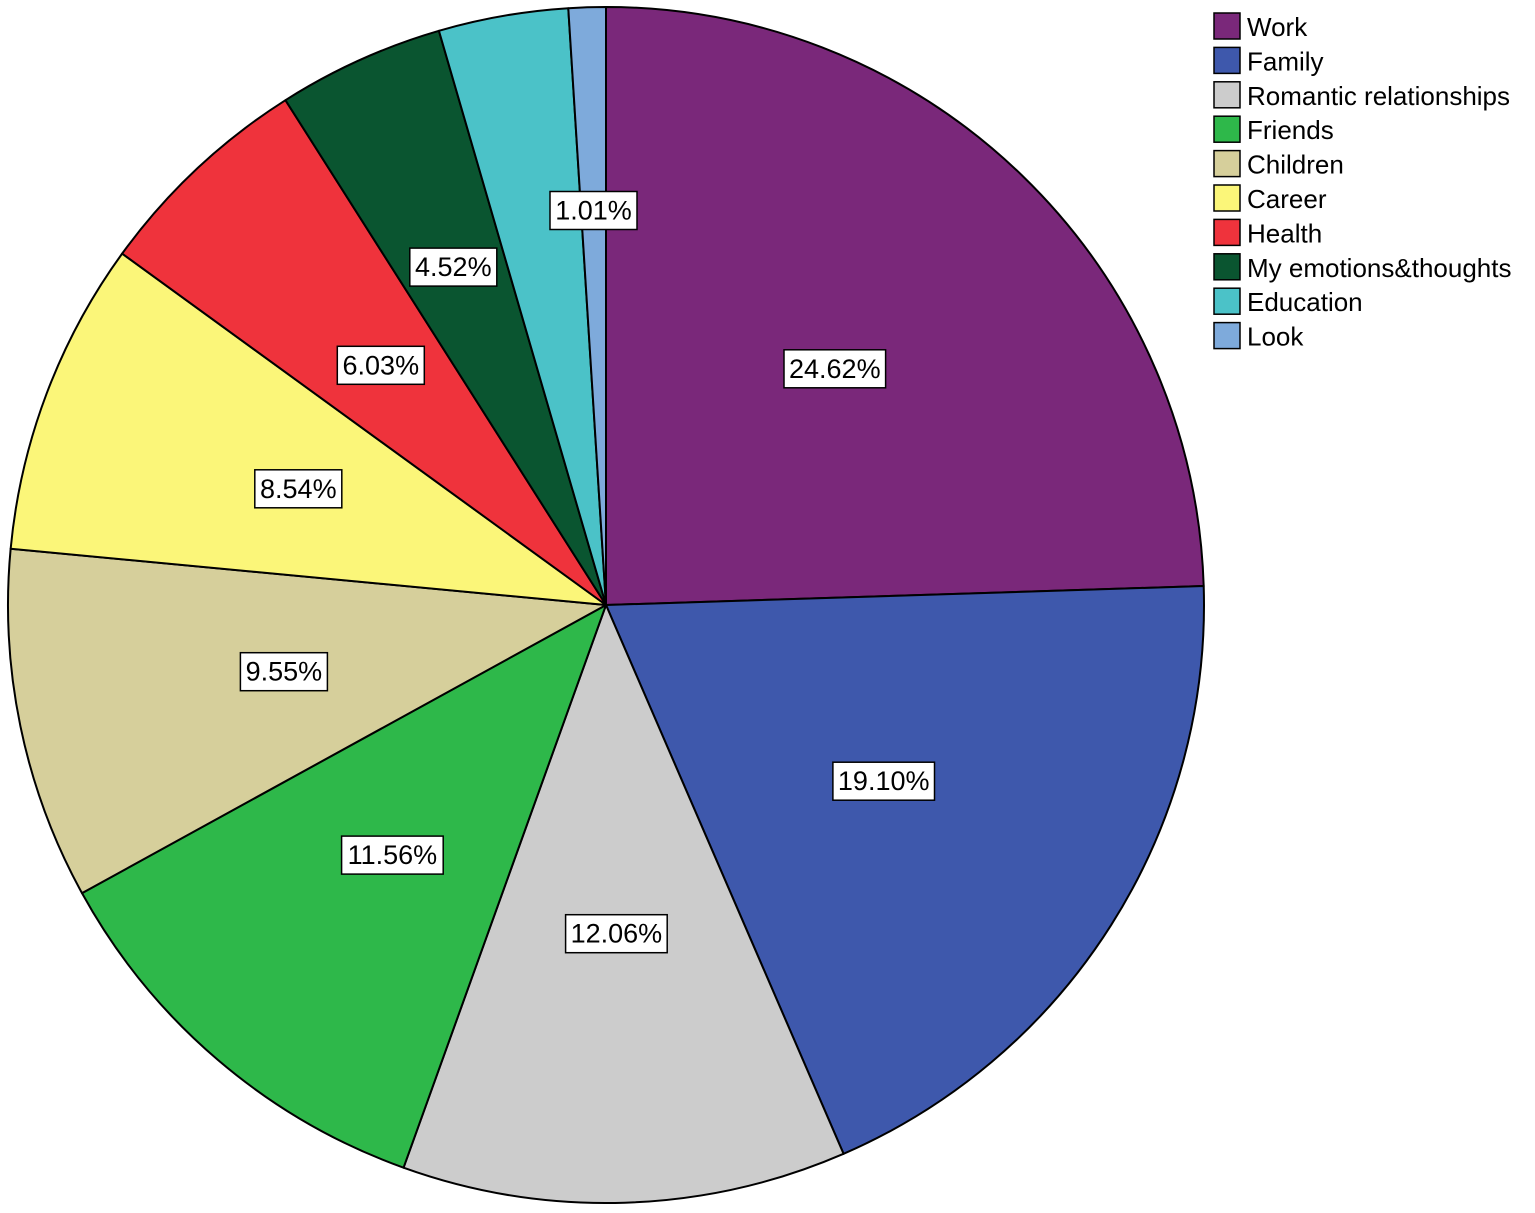 The height and width of the screenshot is (1213, 1535). Describe the element at coordinates (587, 305) in the screenshot. I see `pie-slice-look` at that location.